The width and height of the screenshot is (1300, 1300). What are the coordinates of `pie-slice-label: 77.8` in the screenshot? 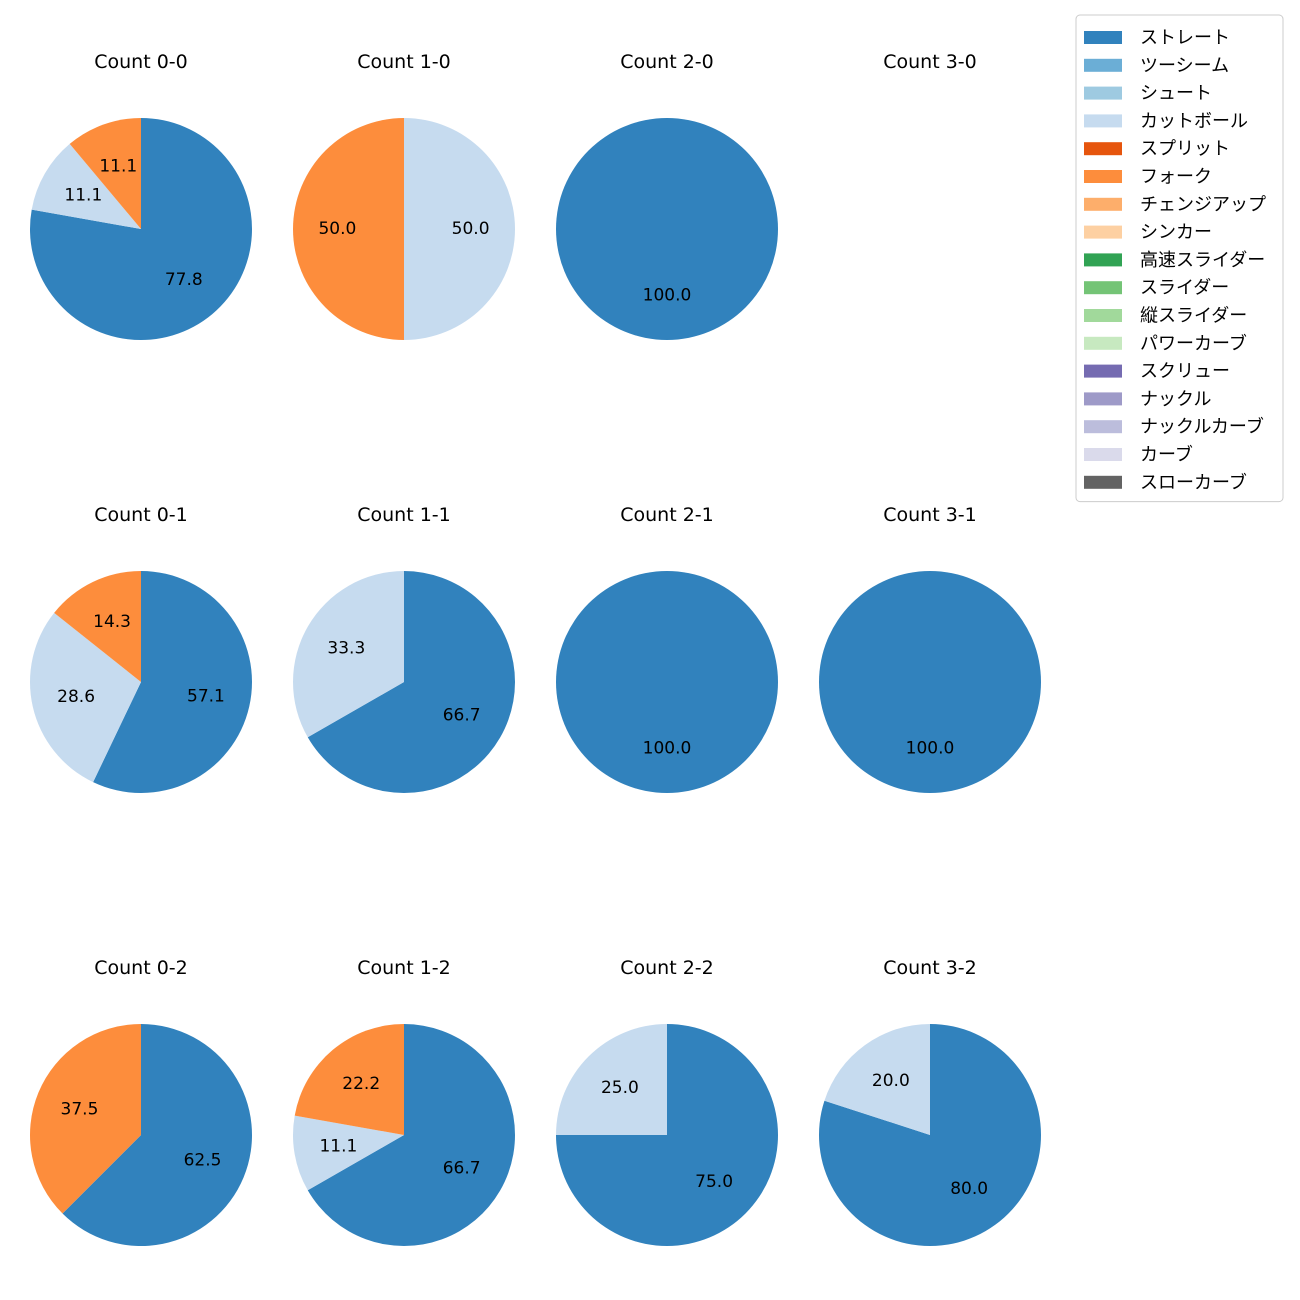 It's located at (184, 280).